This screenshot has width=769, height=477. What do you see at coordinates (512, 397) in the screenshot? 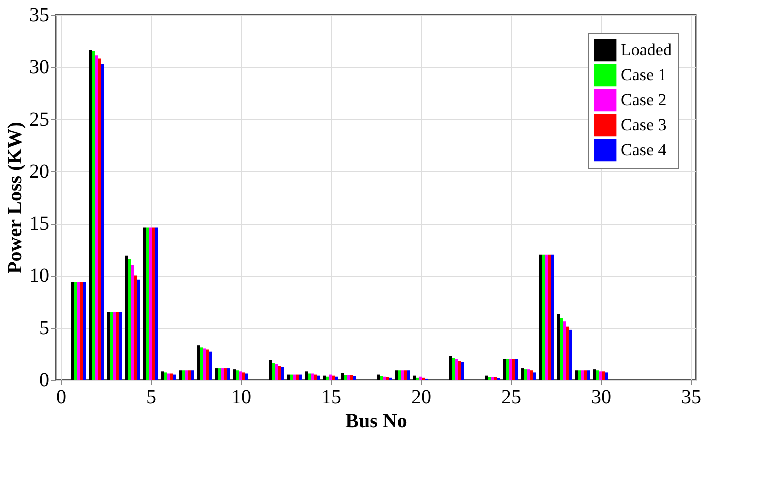
I see `x-tick-label: 25` at bounding box center [512, 397].